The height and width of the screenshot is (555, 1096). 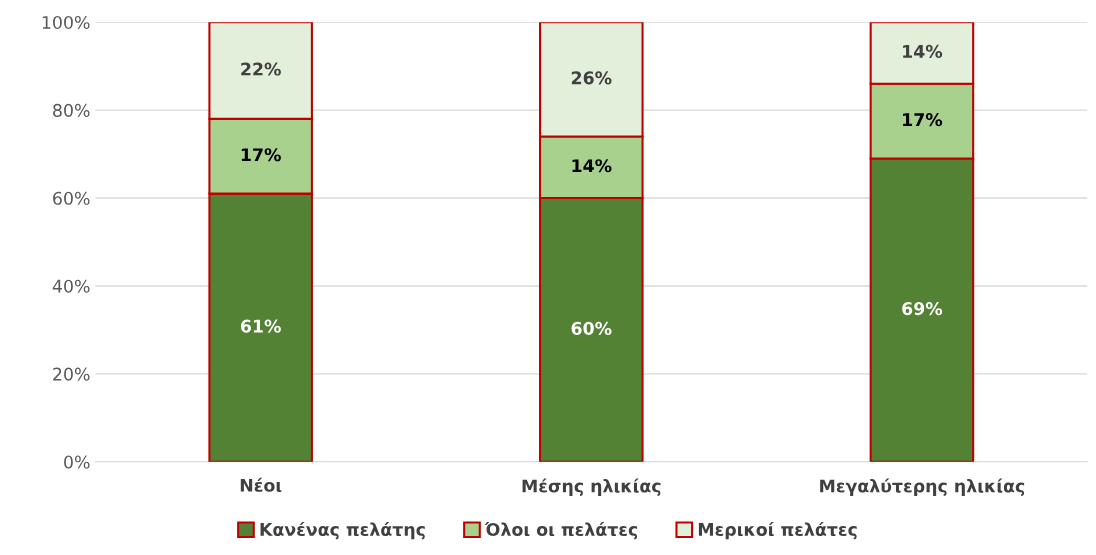 What do you see at coordinates (260, 326) in the screenshot?
I see `data-label: 61%` at bounding box center [260, 326].